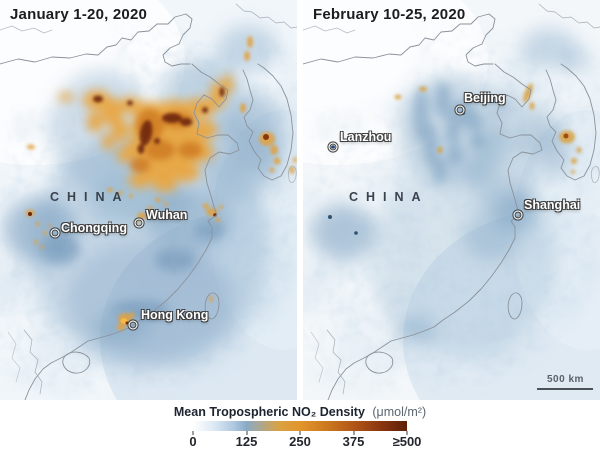 This screenshot has width=600, height=454. Describe the element at coordinates (90, 197) in the screenshot. I see `country-label-left: CHINA` at that location.